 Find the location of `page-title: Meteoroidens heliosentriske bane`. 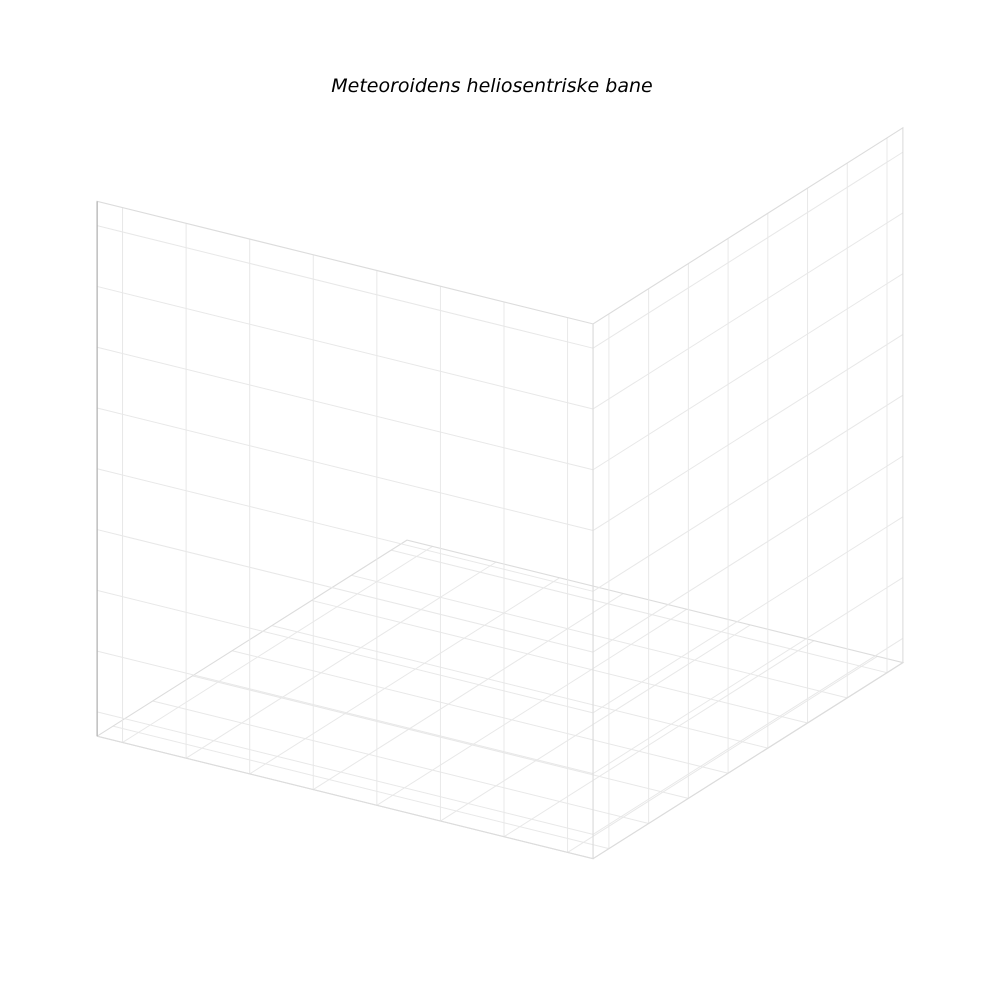

page-title: Meteoroidens heliosentriske bane is located at coordinates (491, 86).